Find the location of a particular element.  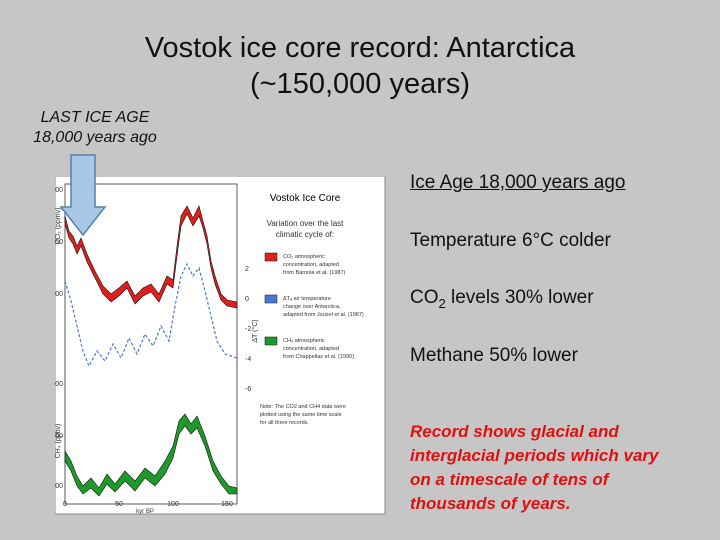

figure-text: from Barnola et al. (1987) is located at coordinates (314, 273).